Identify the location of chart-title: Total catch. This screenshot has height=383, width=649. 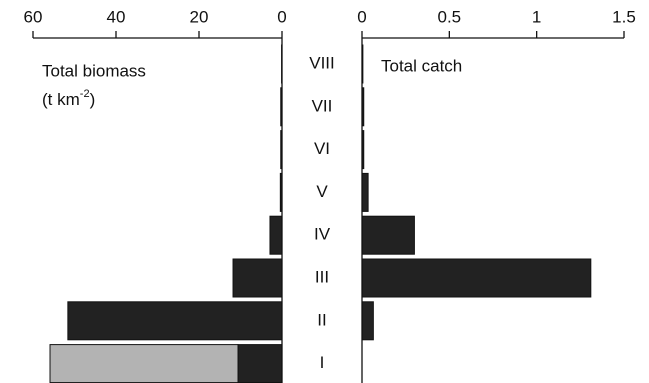
(421, 65).